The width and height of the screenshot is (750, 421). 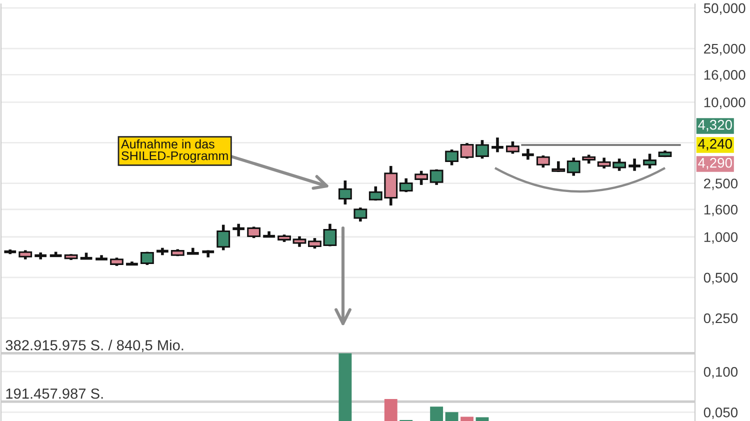 What do you see at coordinates (721, 184) in the screenshot?
I see `y-tick-label: 2,500` at bounding box center [721, 184].